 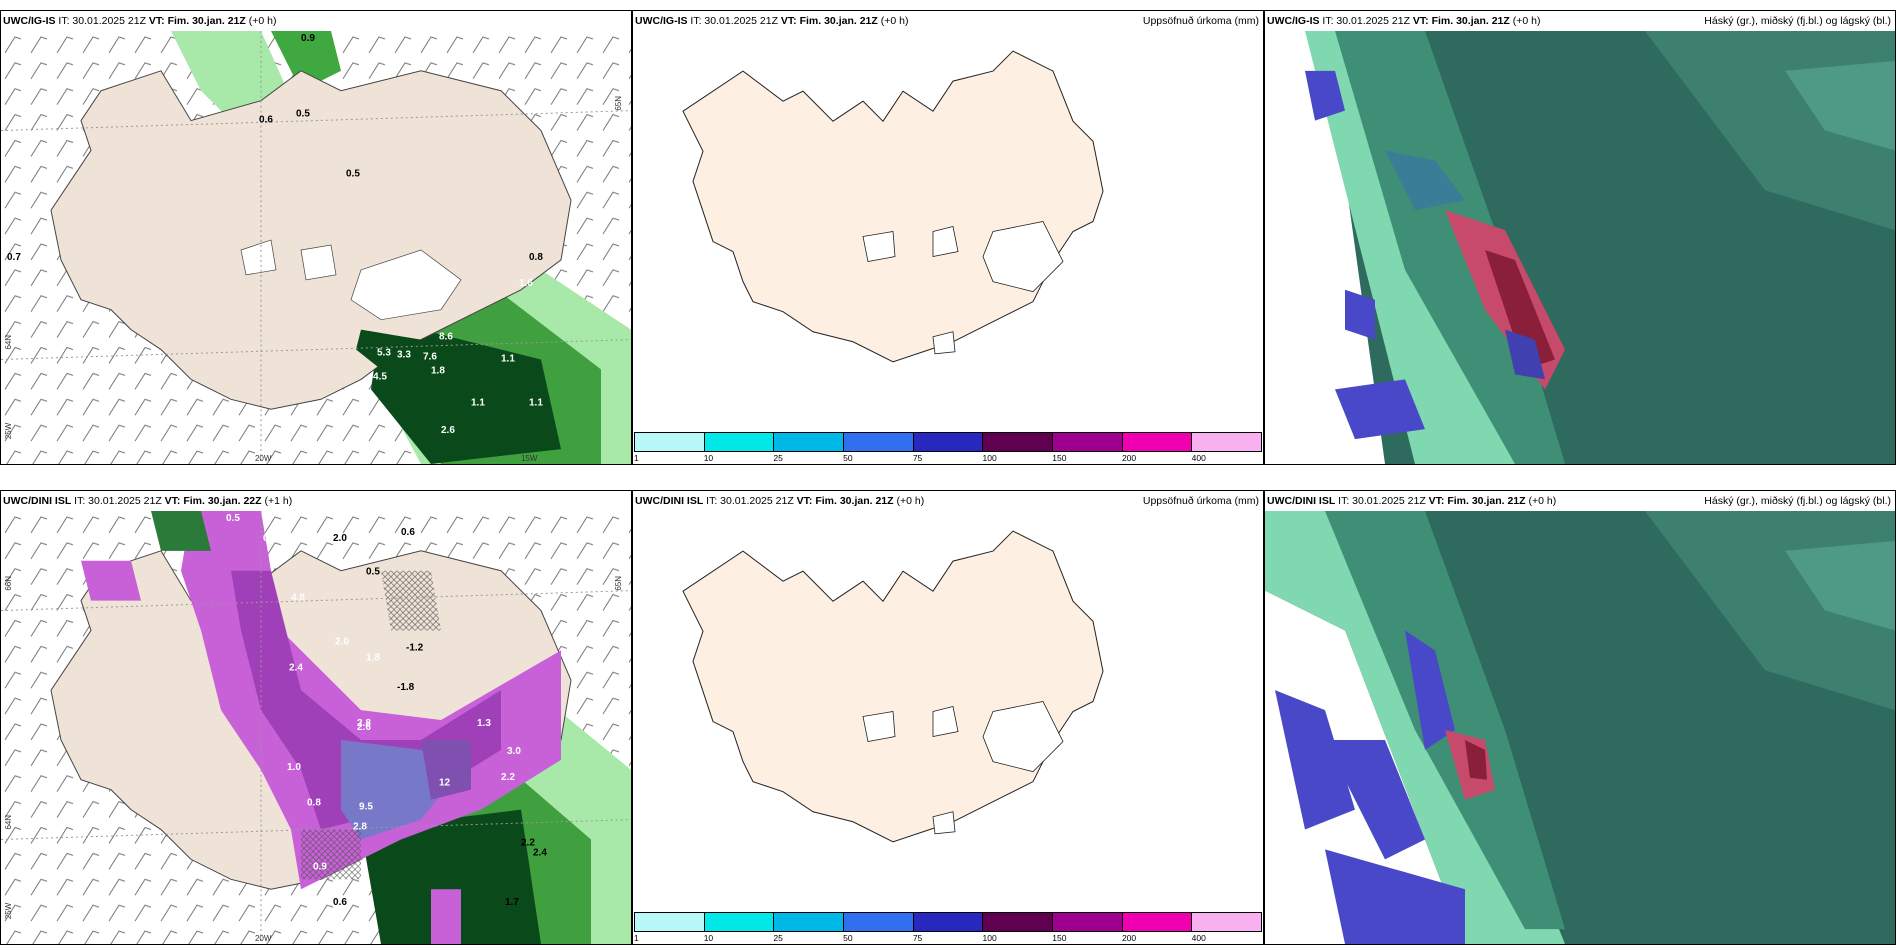 What do you see at coordinates (512, 902) in the screenshot?
I see `value-label: 1.7` at bounding box center [512, 902].